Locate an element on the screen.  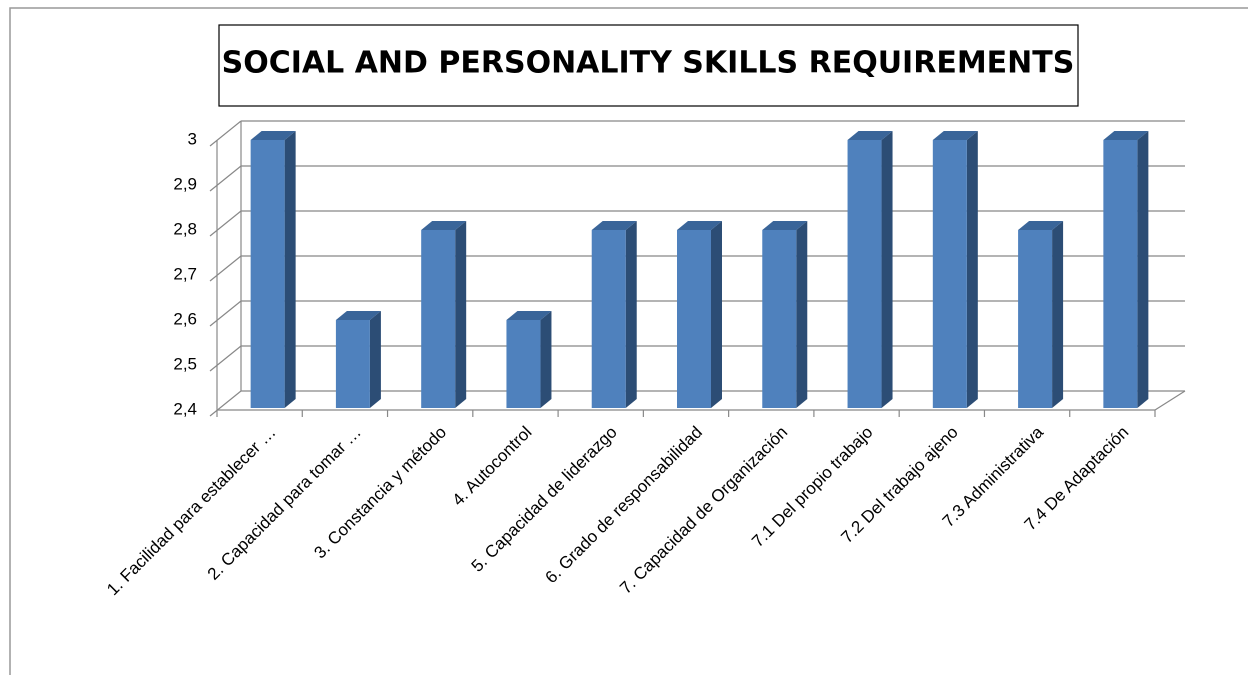
y-tick-label: 2,6 is located at coordinates (185, 318).